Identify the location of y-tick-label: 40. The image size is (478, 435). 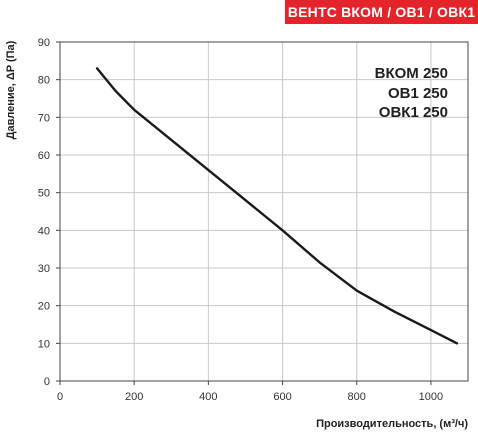
(44, 231).